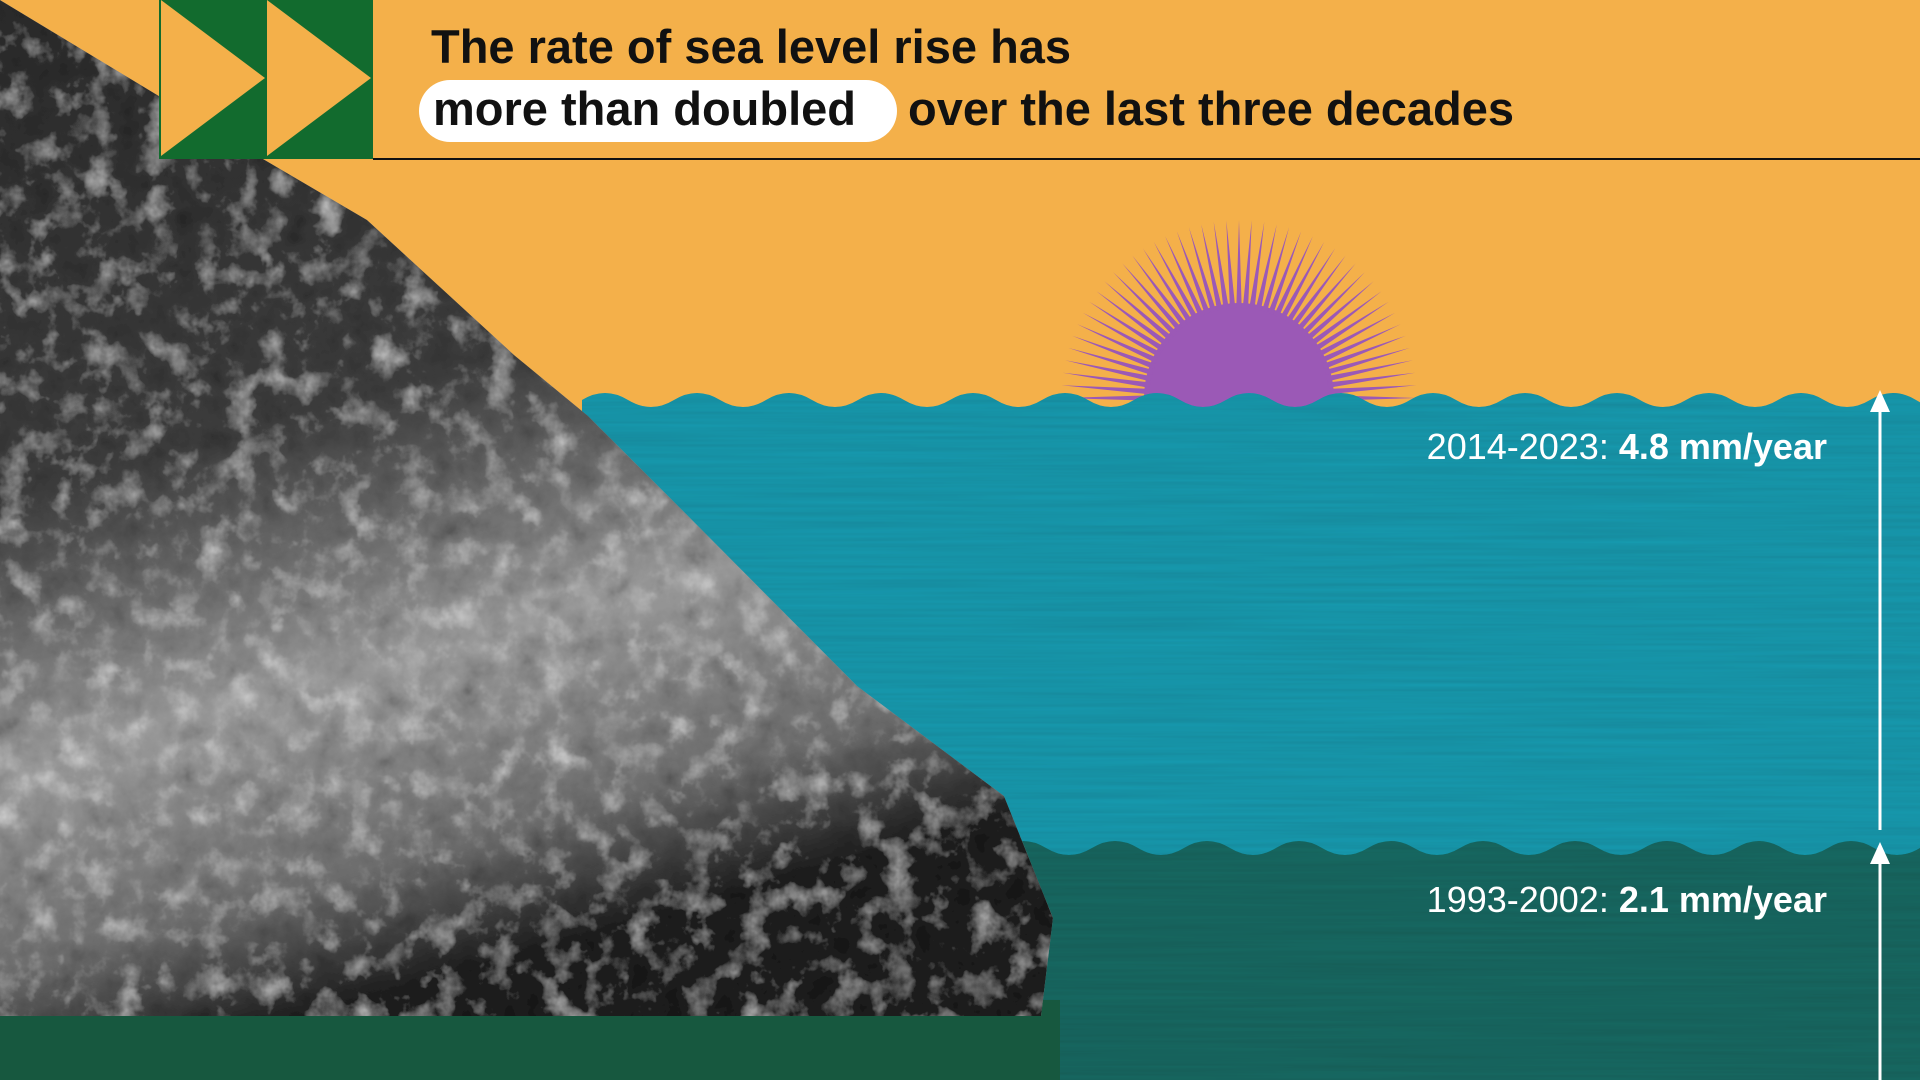  I want to click on highlight-pill, so click(658, 111).